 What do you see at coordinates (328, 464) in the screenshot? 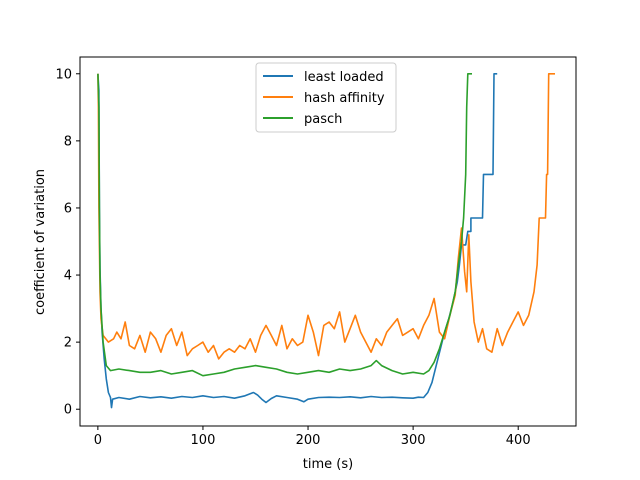
I see `x-axis-label: time (s)` at bounding box center [328, 464].